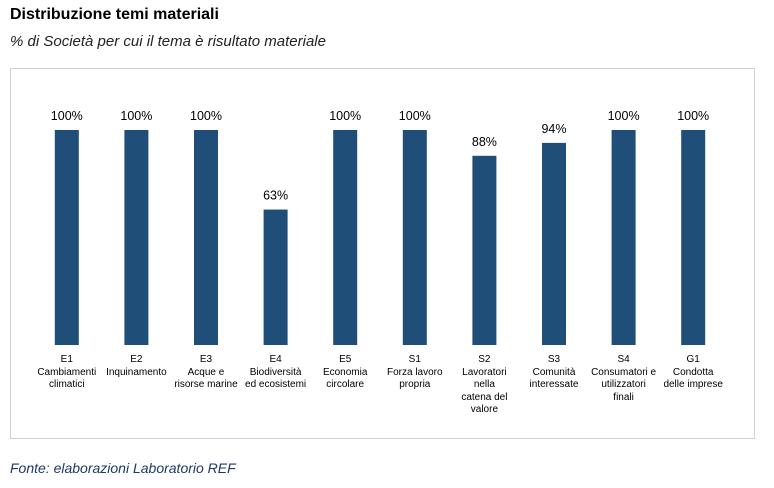  What do you see at coordinates (345, 372) in the screenshot?
I see `x-tick-label: E5 Economia circolare` at bounding box center [345, 372].